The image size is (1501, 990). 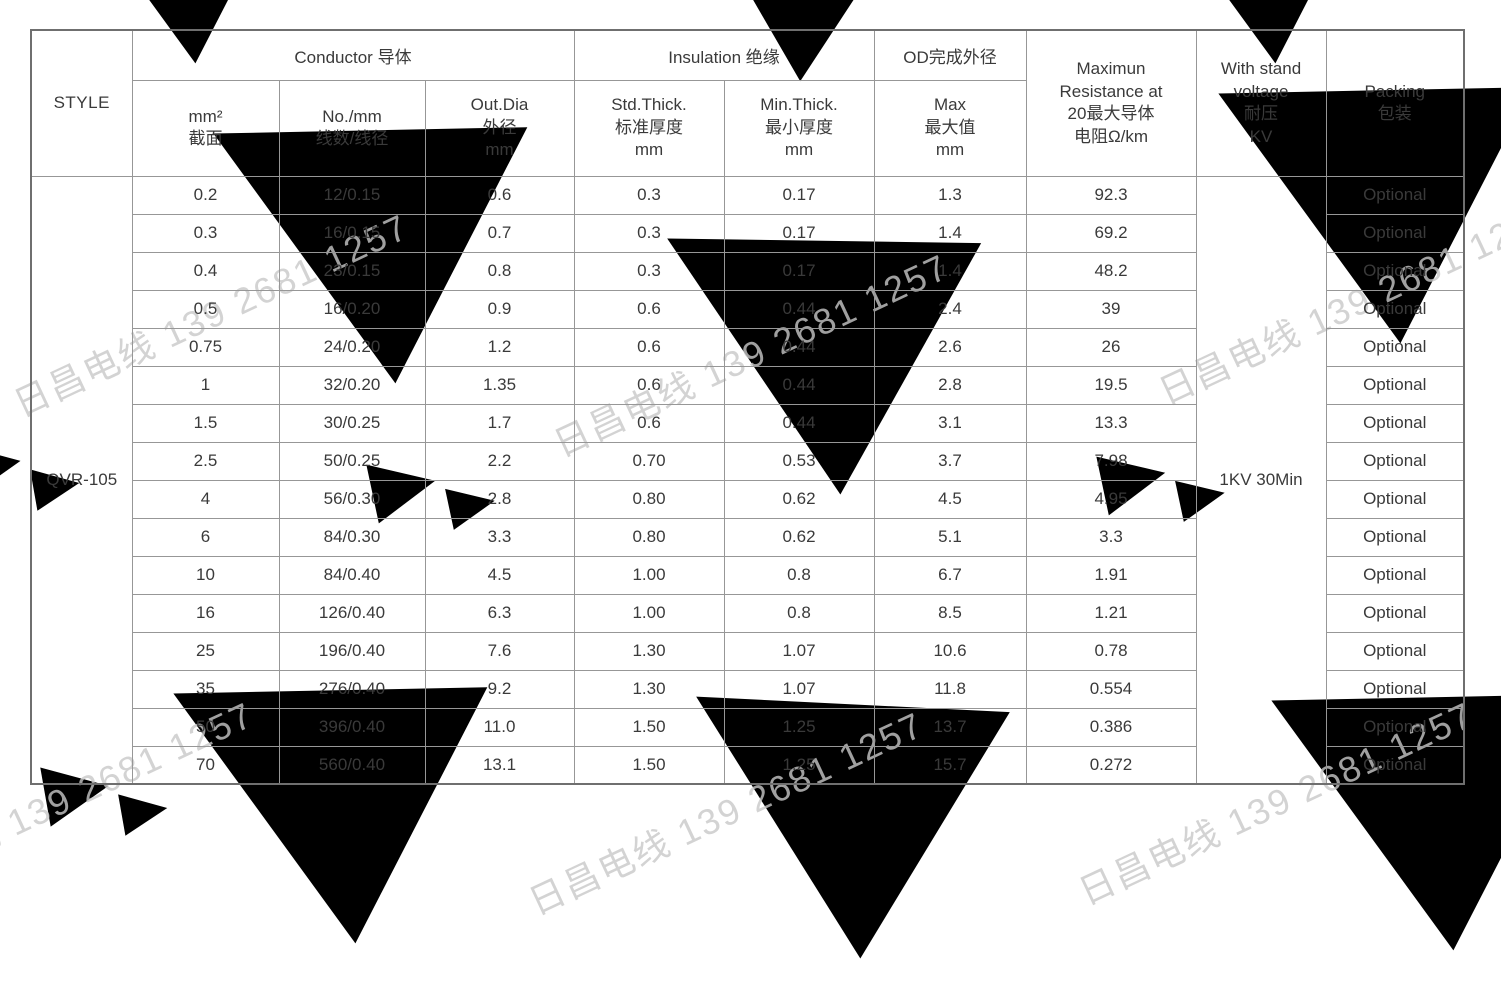 I want to click on table-cell: 4, so click(x=205, y=499).